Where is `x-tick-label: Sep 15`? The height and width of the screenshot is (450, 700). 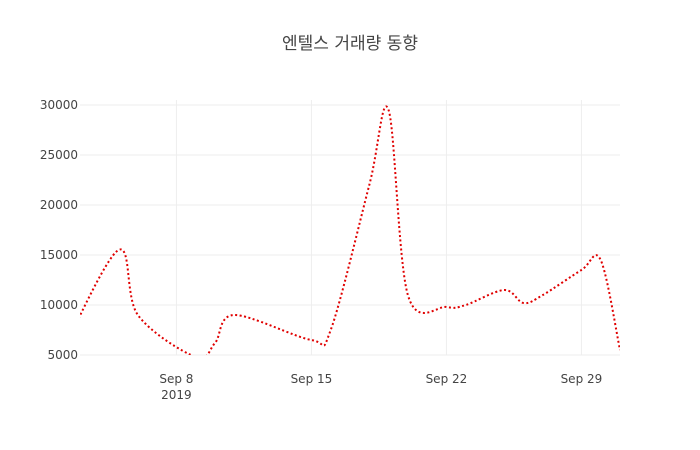 x-tick-label: Sep 15 is located at coordinates (312, 379).